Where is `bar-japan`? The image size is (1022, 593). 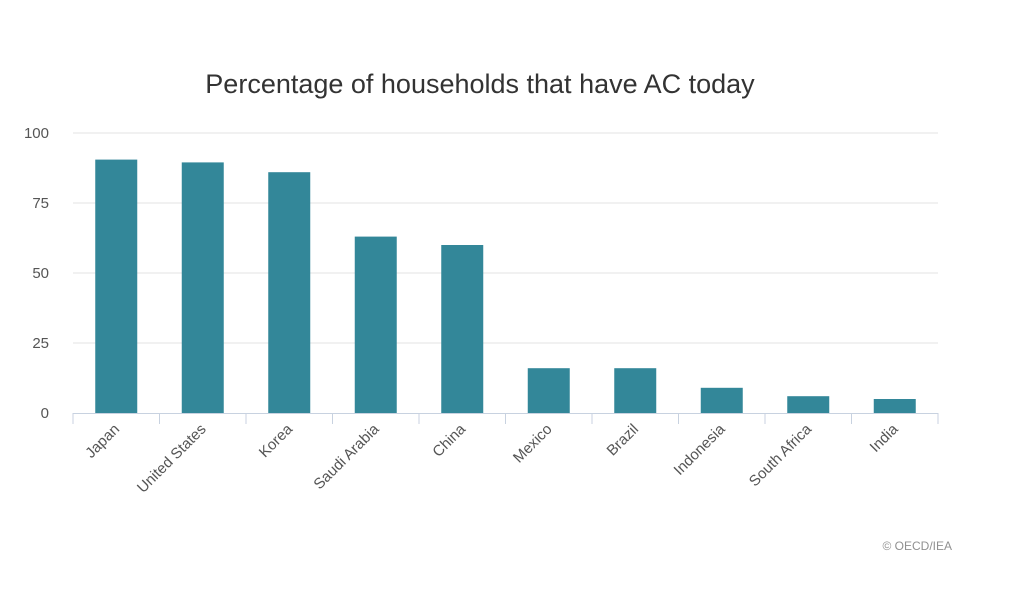
bar-japan is located at coordinates (116, 286).